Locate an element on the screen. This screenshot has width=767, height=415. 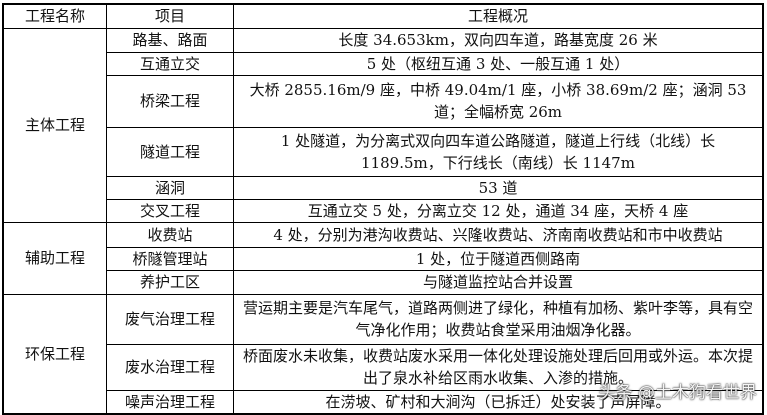
watermark: 头条 @土木狗看世界 is located at coordinates (677, 393).